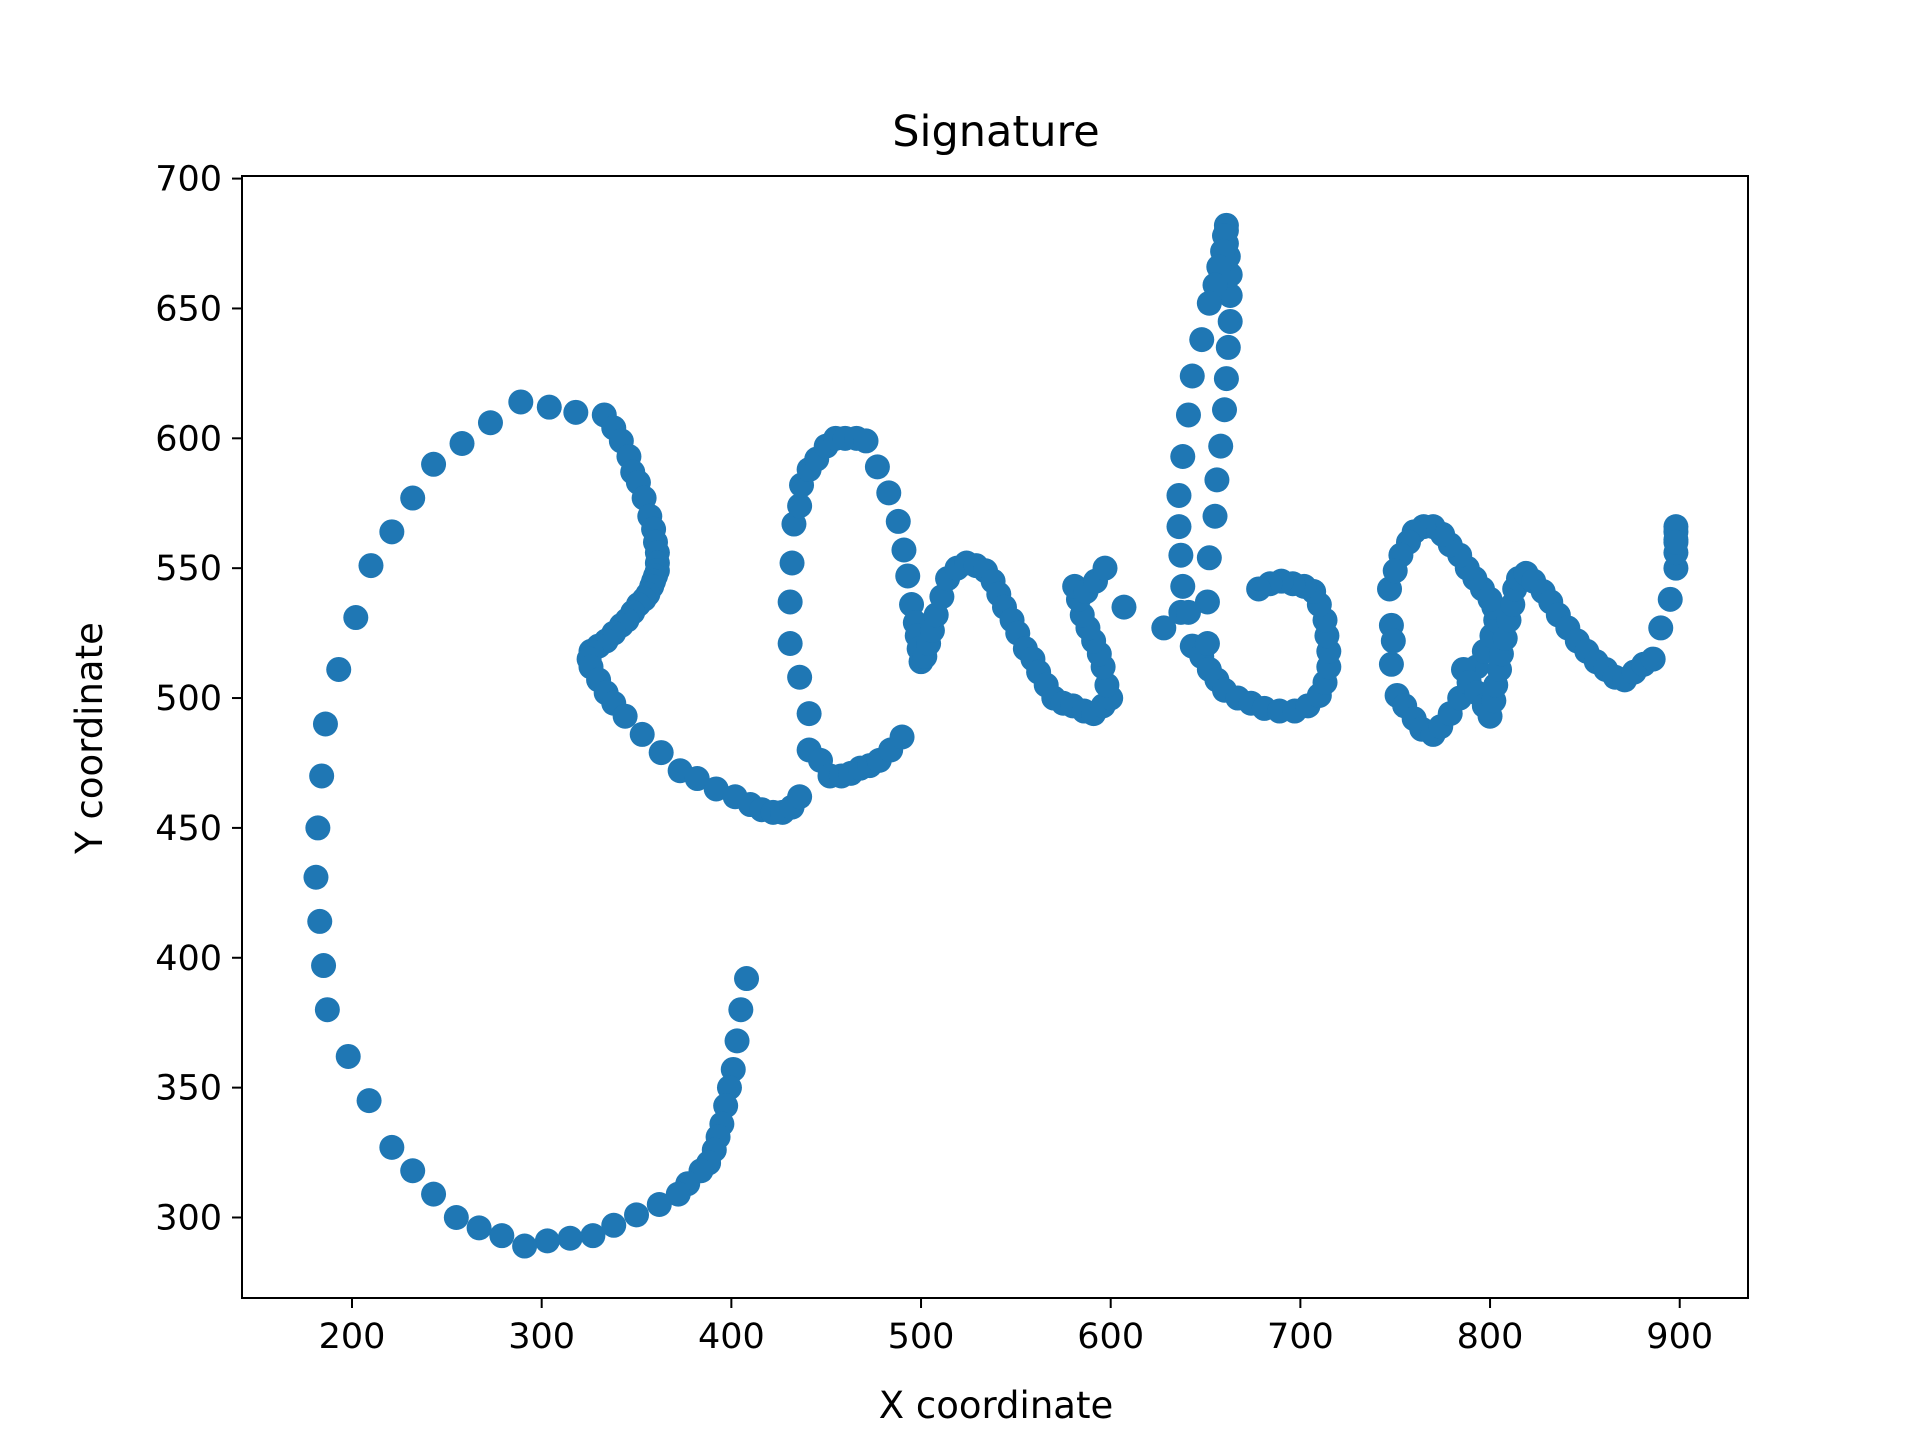 Image resolution: width=1920 pixels, height=1440 pixels. Describe the element at coordinates (1679, 1337) in the screenshot. I see `x-tick-label: 900` at that location.